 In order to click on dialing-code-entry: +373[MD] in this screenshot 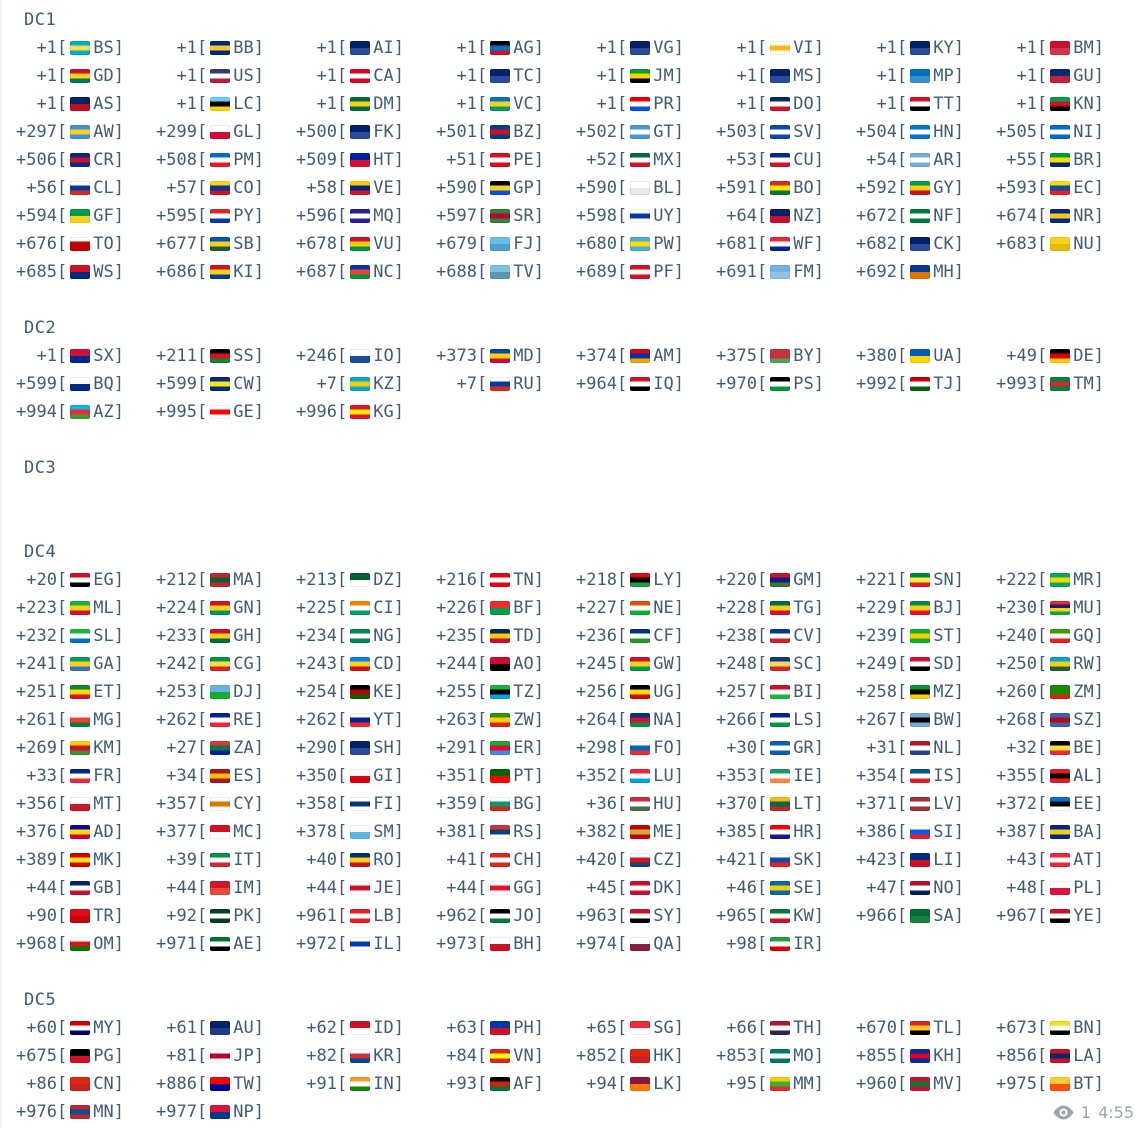, I will do `click(506, 356)`.